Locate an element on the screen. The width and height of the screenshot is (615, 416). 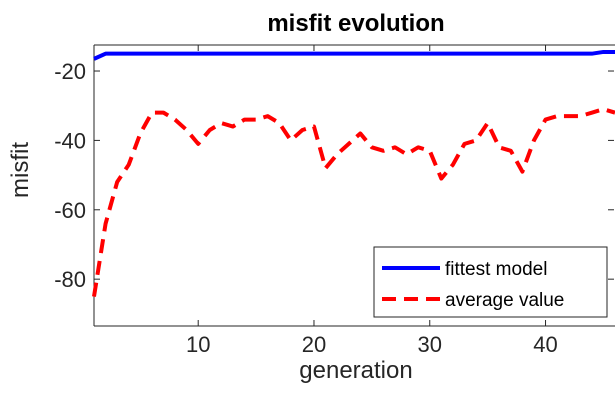
y-axis-label: misfit is located at coordinates (20, 170).